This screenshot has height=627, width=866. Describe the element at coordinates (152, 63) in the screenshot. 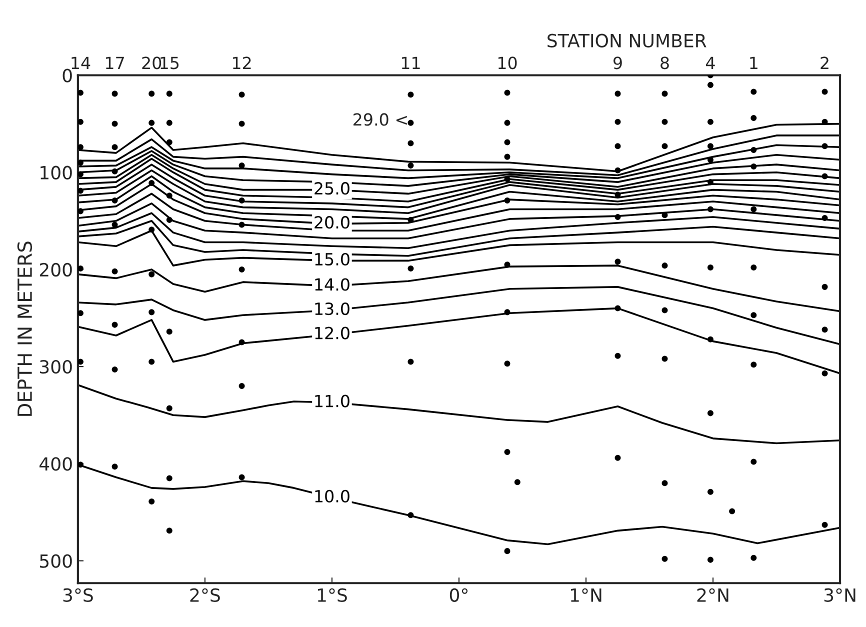

I see `series-label: 20` at that location.